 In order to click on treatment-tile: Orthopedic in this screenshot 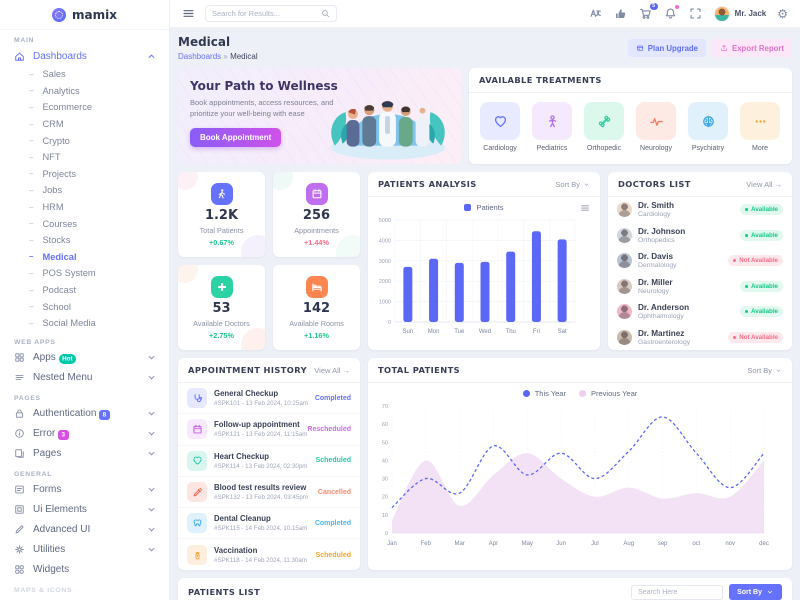, I will do `click(604, 127)`.